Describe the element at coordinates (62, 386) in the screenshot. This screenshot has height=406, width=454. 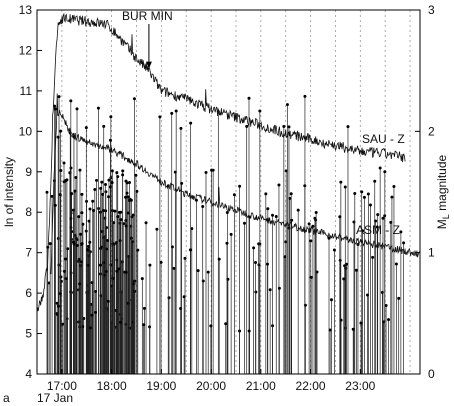
I see `x-tick-label: 17:00` at that location.